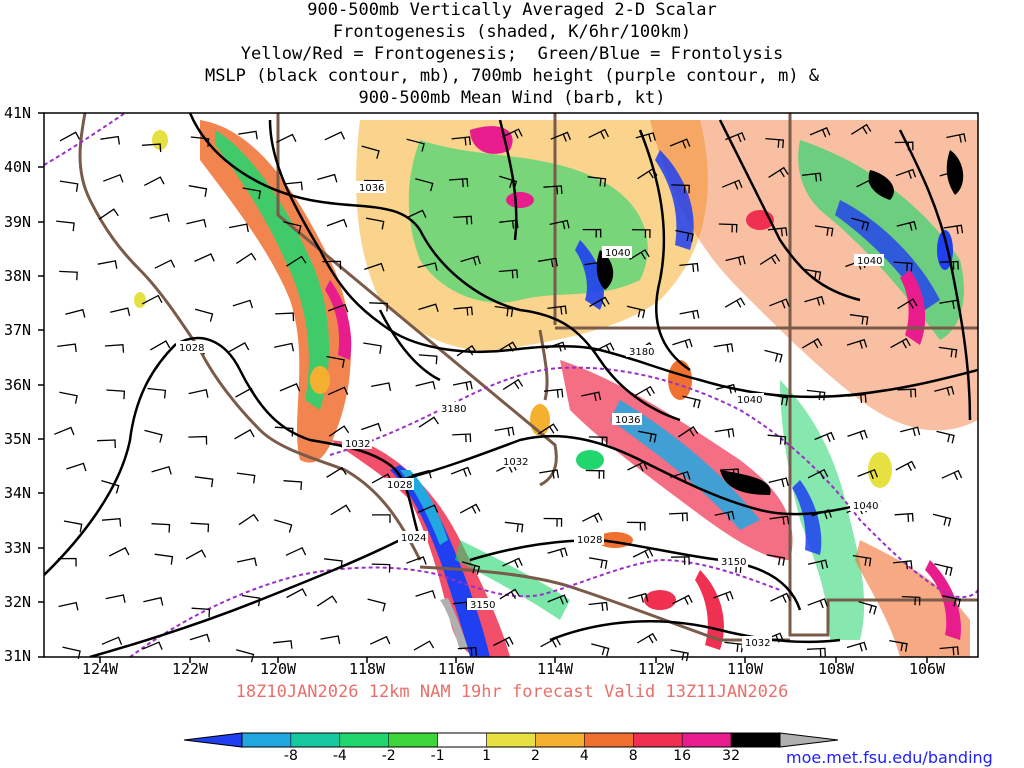 The width and height of the screenshot is (1024, 768). What do you see at coordinates (413, 538) in the screenshot?
I see `mslp-label-text: 1024` at bounding box center [413, 538].